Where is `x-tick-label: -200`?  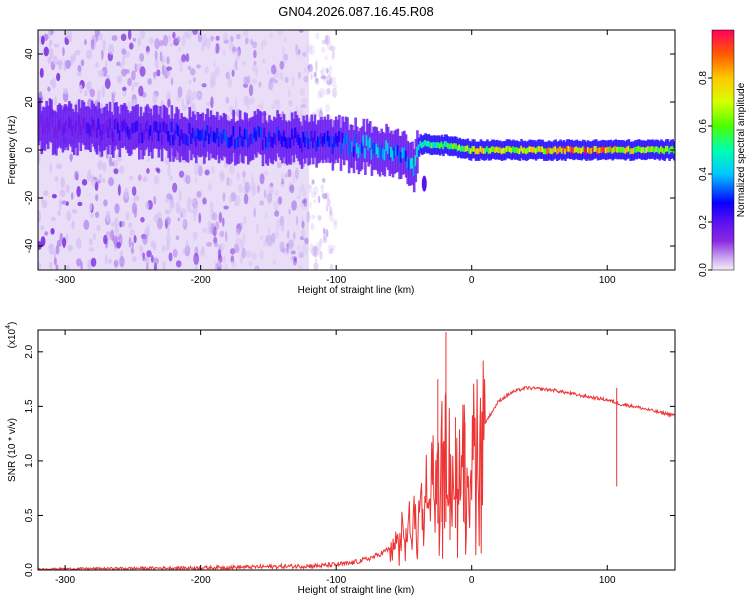 x-tick-label: -200 is located at coordinates (201, 580).